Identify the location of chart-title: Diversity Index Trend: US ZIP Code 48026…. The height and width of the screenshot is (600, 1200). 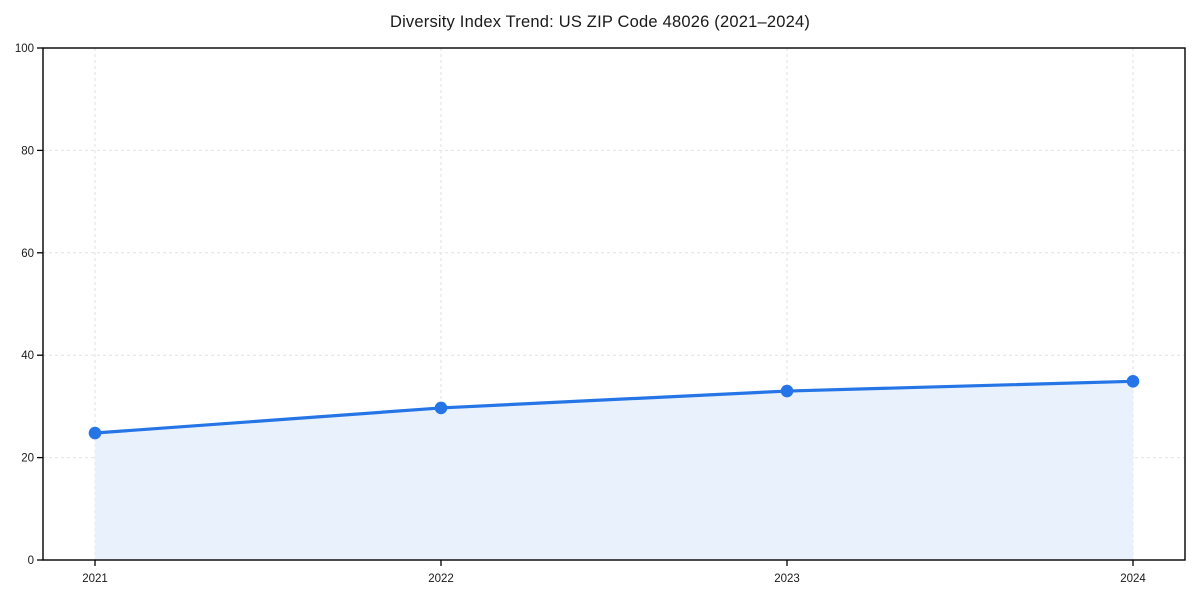
(600, 22).